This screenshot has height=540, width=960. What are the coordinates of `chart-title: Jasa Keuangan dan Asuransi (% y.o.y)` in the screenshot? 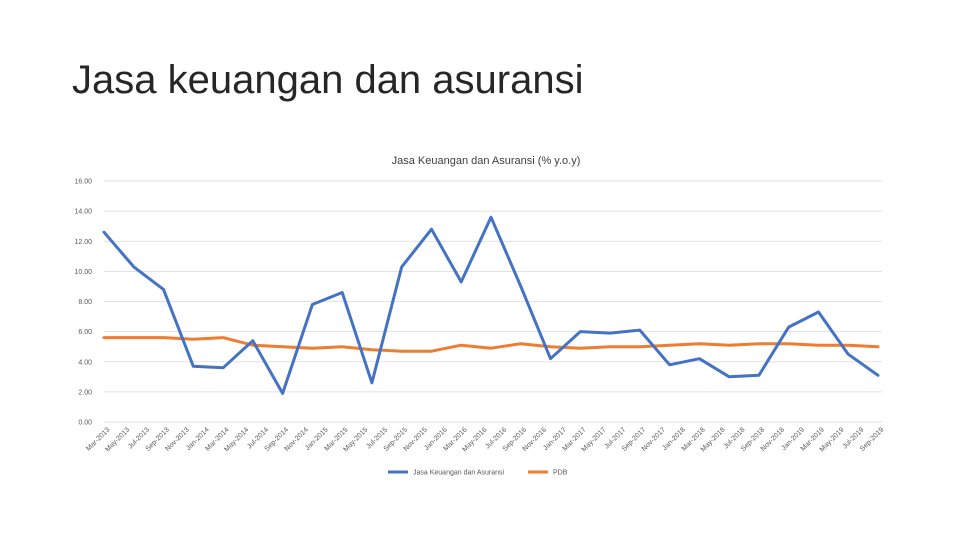 It's located at (486, 161).